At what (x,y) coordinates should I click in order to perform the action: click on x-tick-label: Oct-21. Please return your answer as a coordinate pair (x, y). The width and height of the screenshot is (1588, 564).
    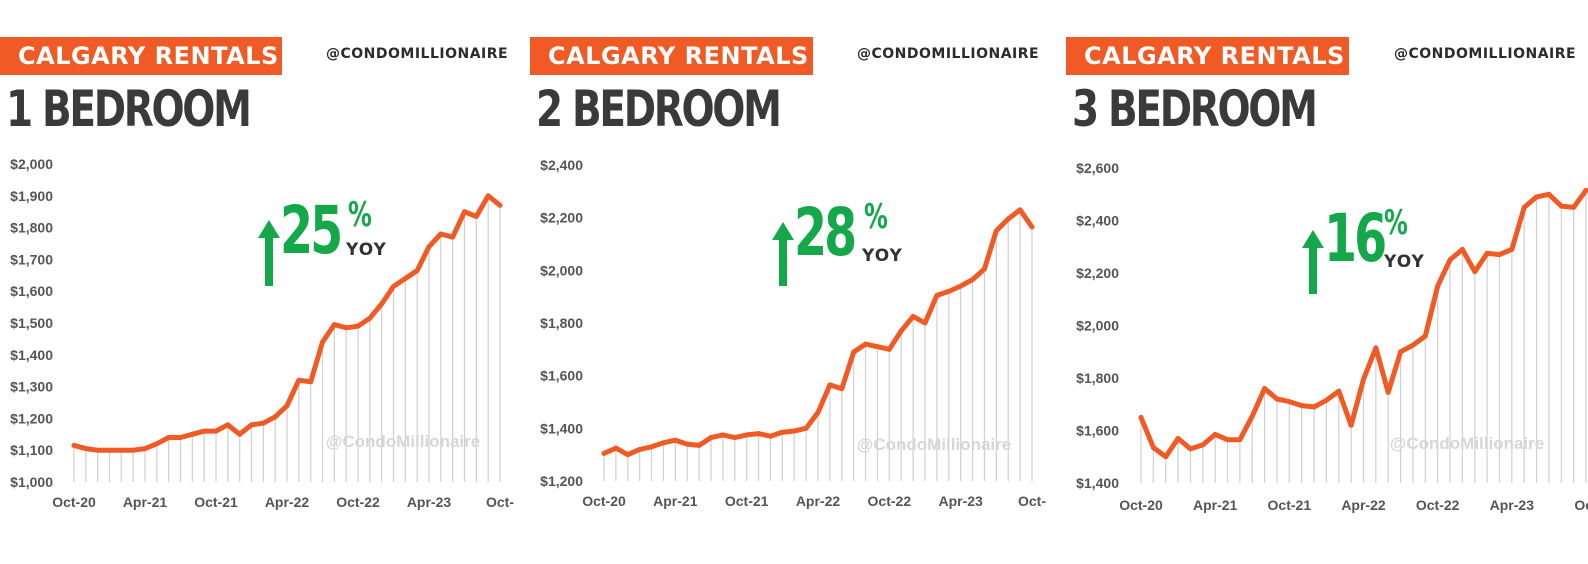
    Looking at the image, I should click on (1290, 505).